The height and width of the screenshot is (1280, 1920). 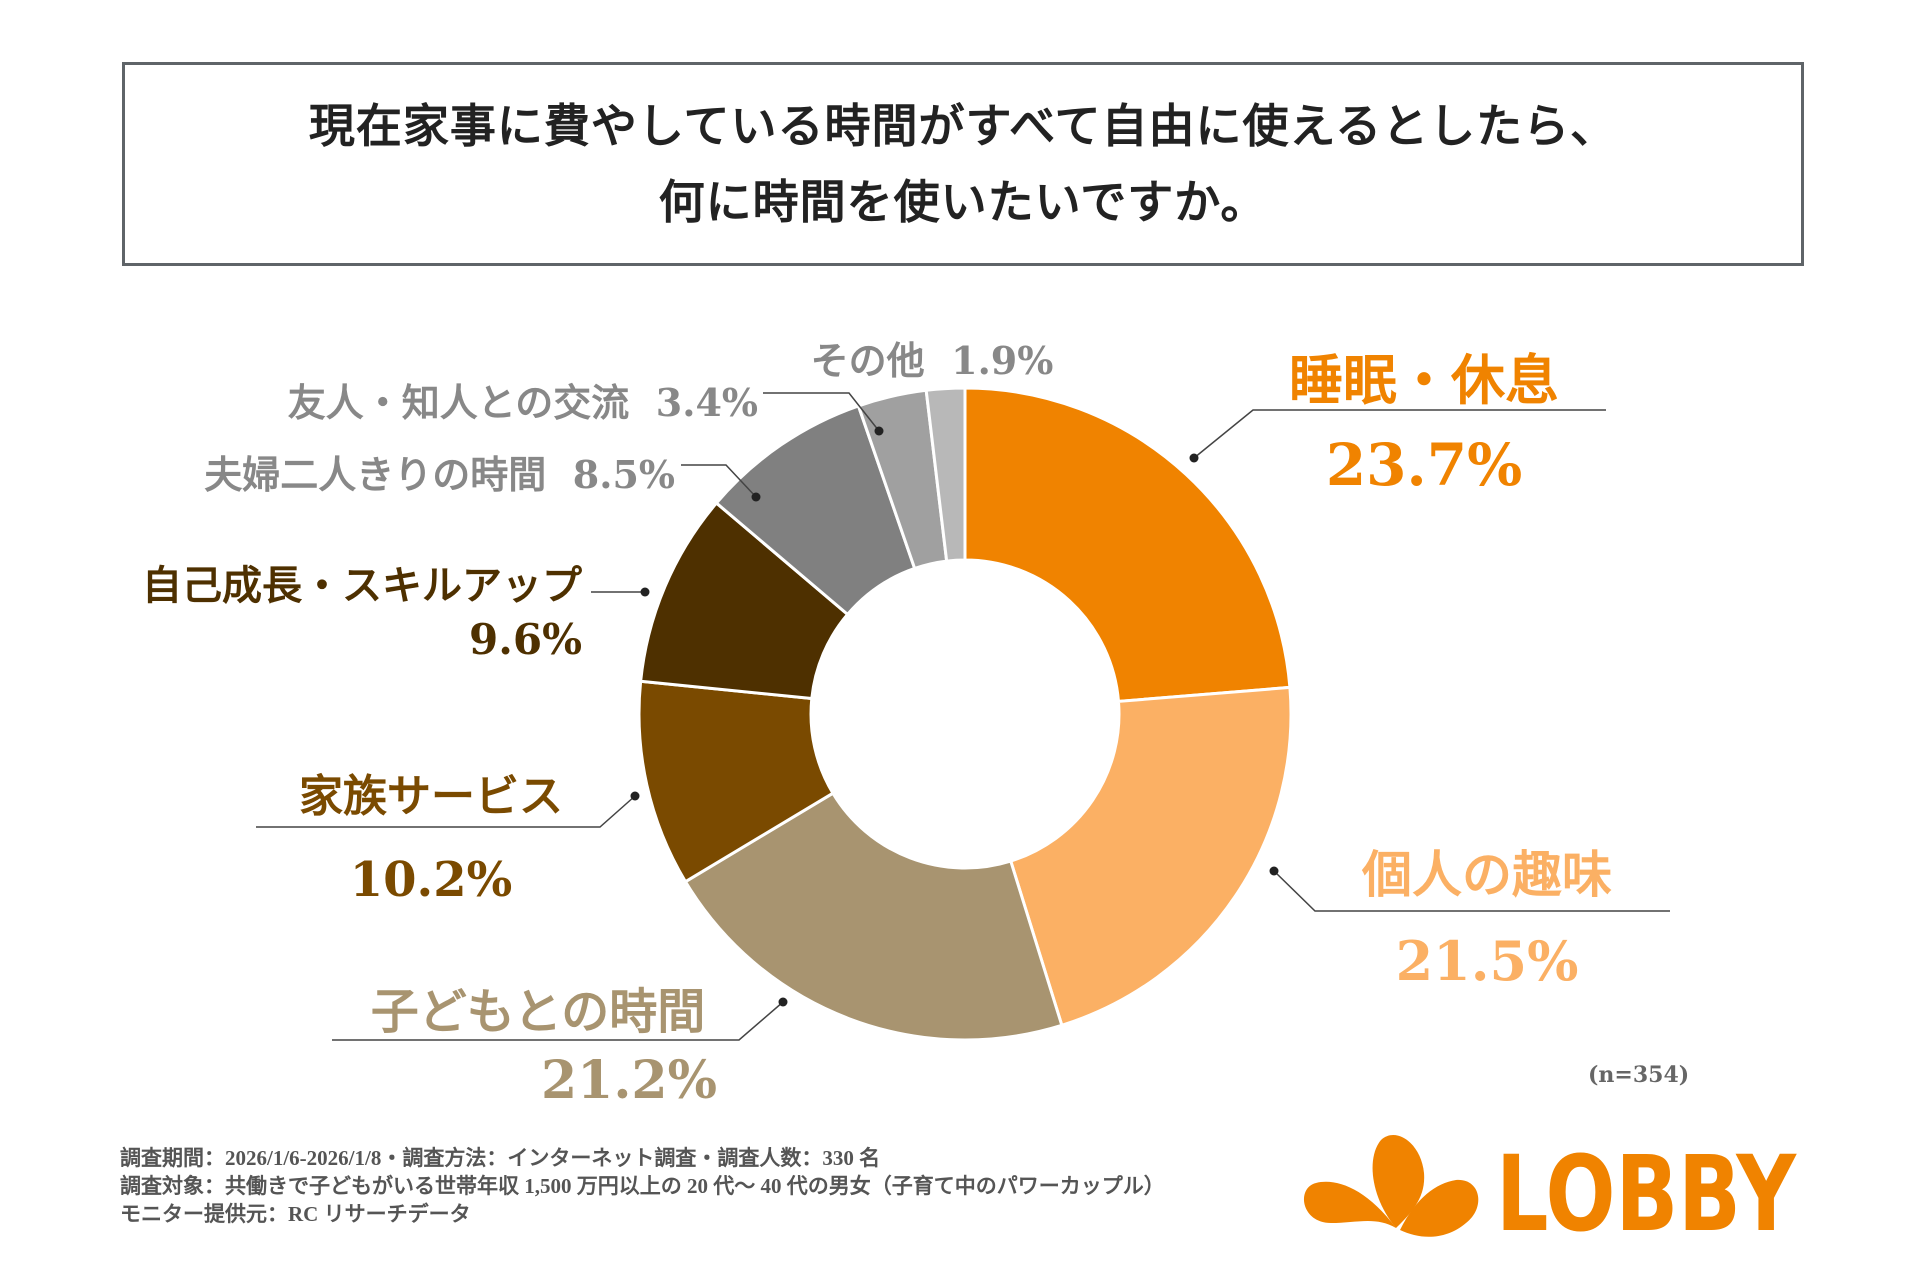 What do you see at coordinates (431, 880) in the screenshot?
I see `label-value: 10.2%` at bounding box center [431, 880].